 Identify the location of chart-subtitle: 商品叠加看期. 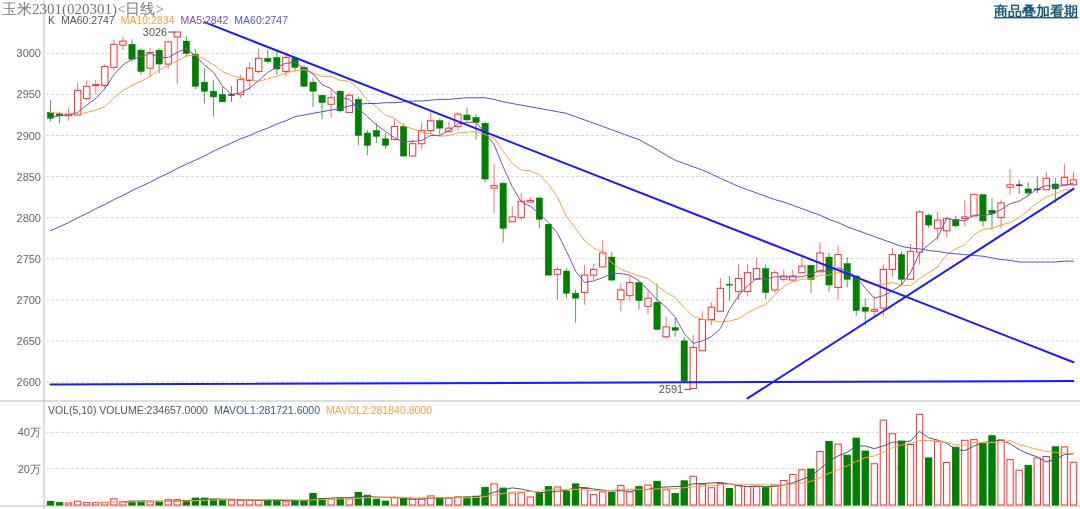
(1035, 11).